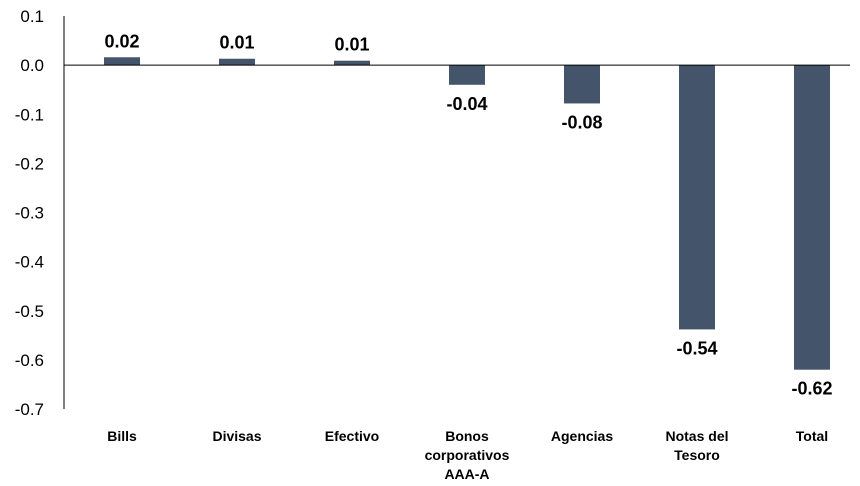  What do you see at coordinates (29, 114) in the screenshot?
I see `y-tick-label: -0.1` at bounding box center [29, 114].